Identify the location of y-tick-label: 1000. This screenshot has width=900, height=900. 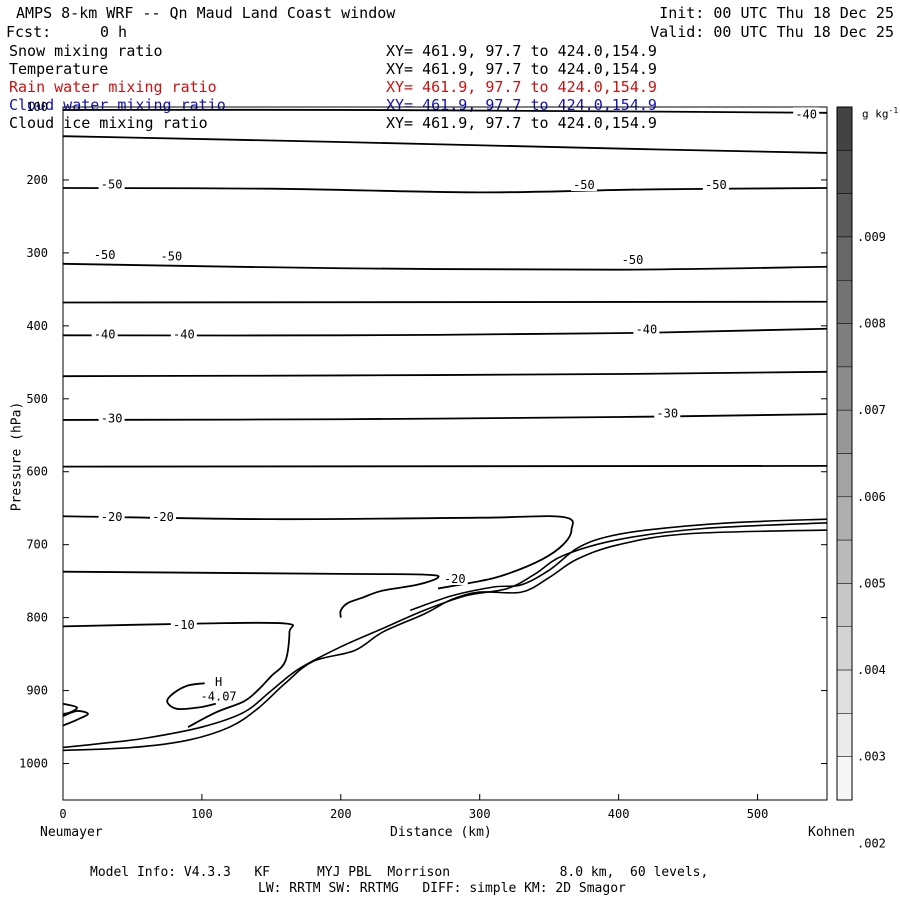
(33, 764).